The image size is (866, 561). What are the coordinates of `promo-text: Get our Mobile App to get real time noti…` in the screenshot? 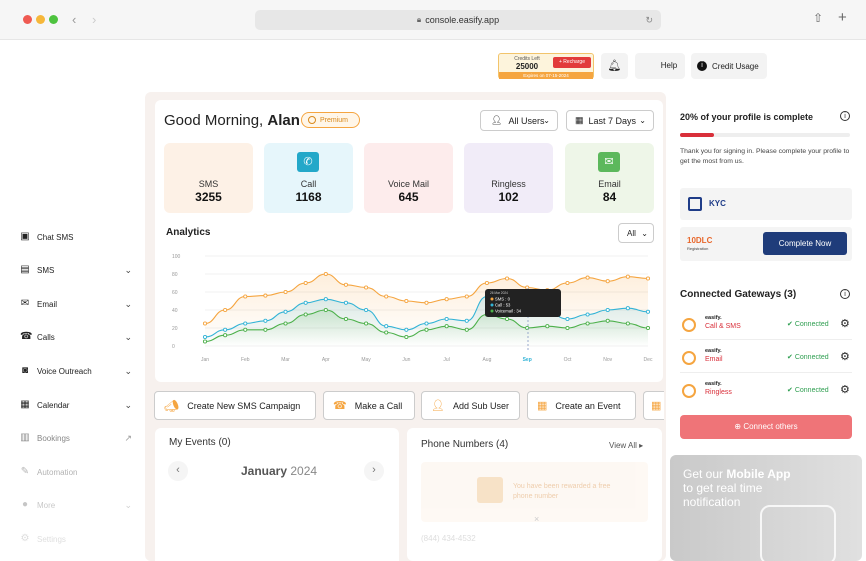 It's located at (737, 488).